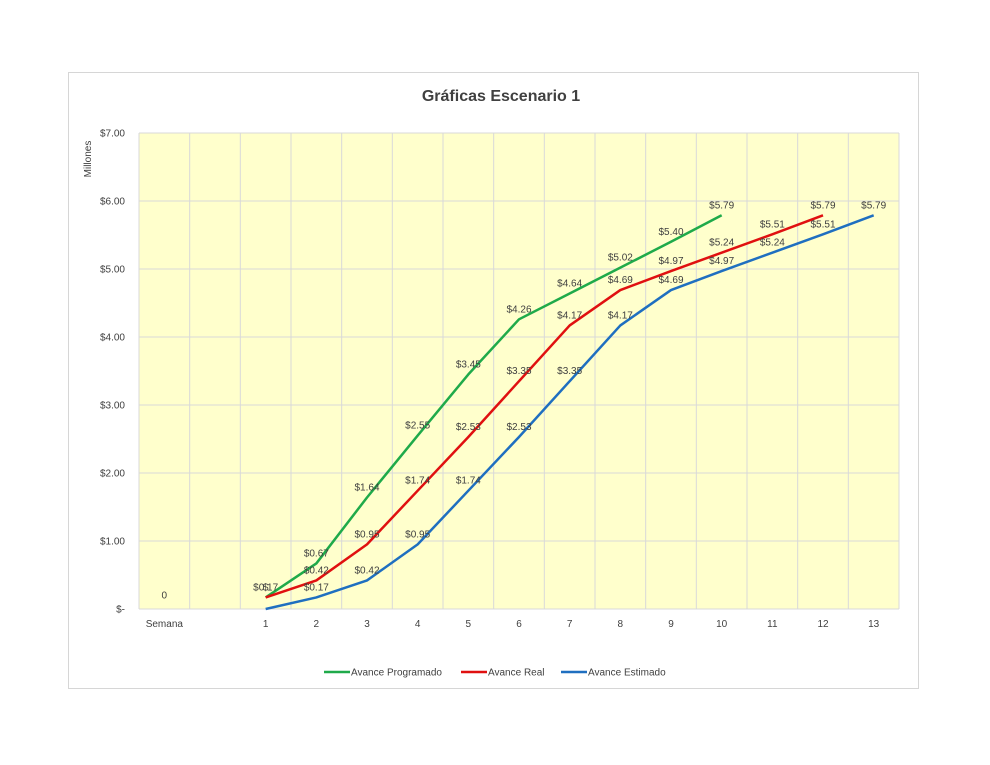 The image size is (990, 765). What do you see at coordinates (469, 624) in the screenshot?
I see `x-tick-label: 5` at bounding box center [469, 624].